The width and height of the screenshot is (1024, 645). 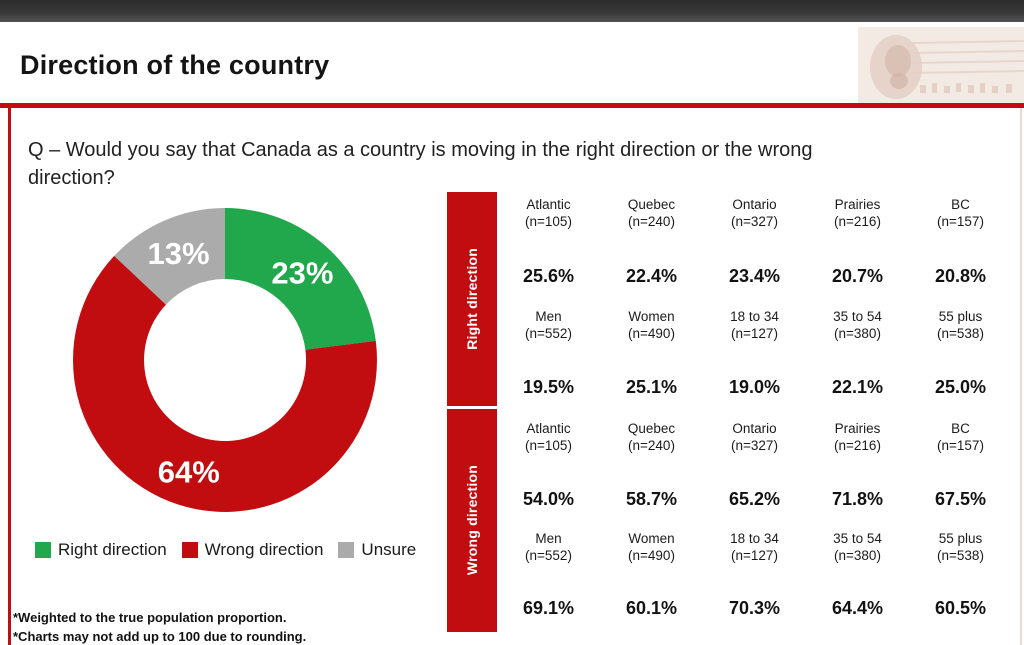 I want to click on donut-slice-unsure, so click(x=169, y=256).